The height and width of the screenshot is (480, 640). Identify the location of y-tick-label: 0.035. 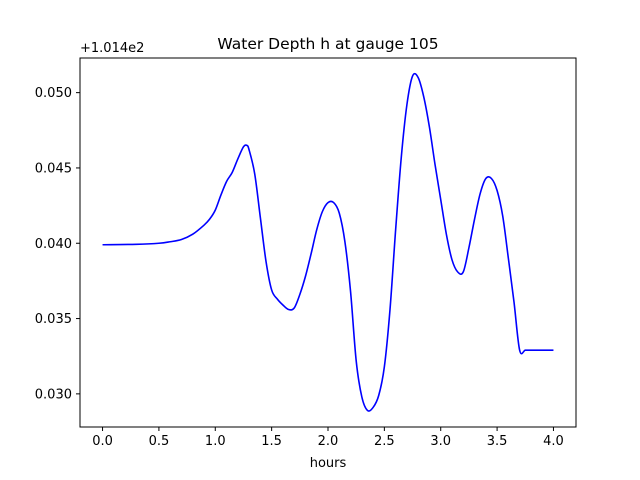
(53, 319).